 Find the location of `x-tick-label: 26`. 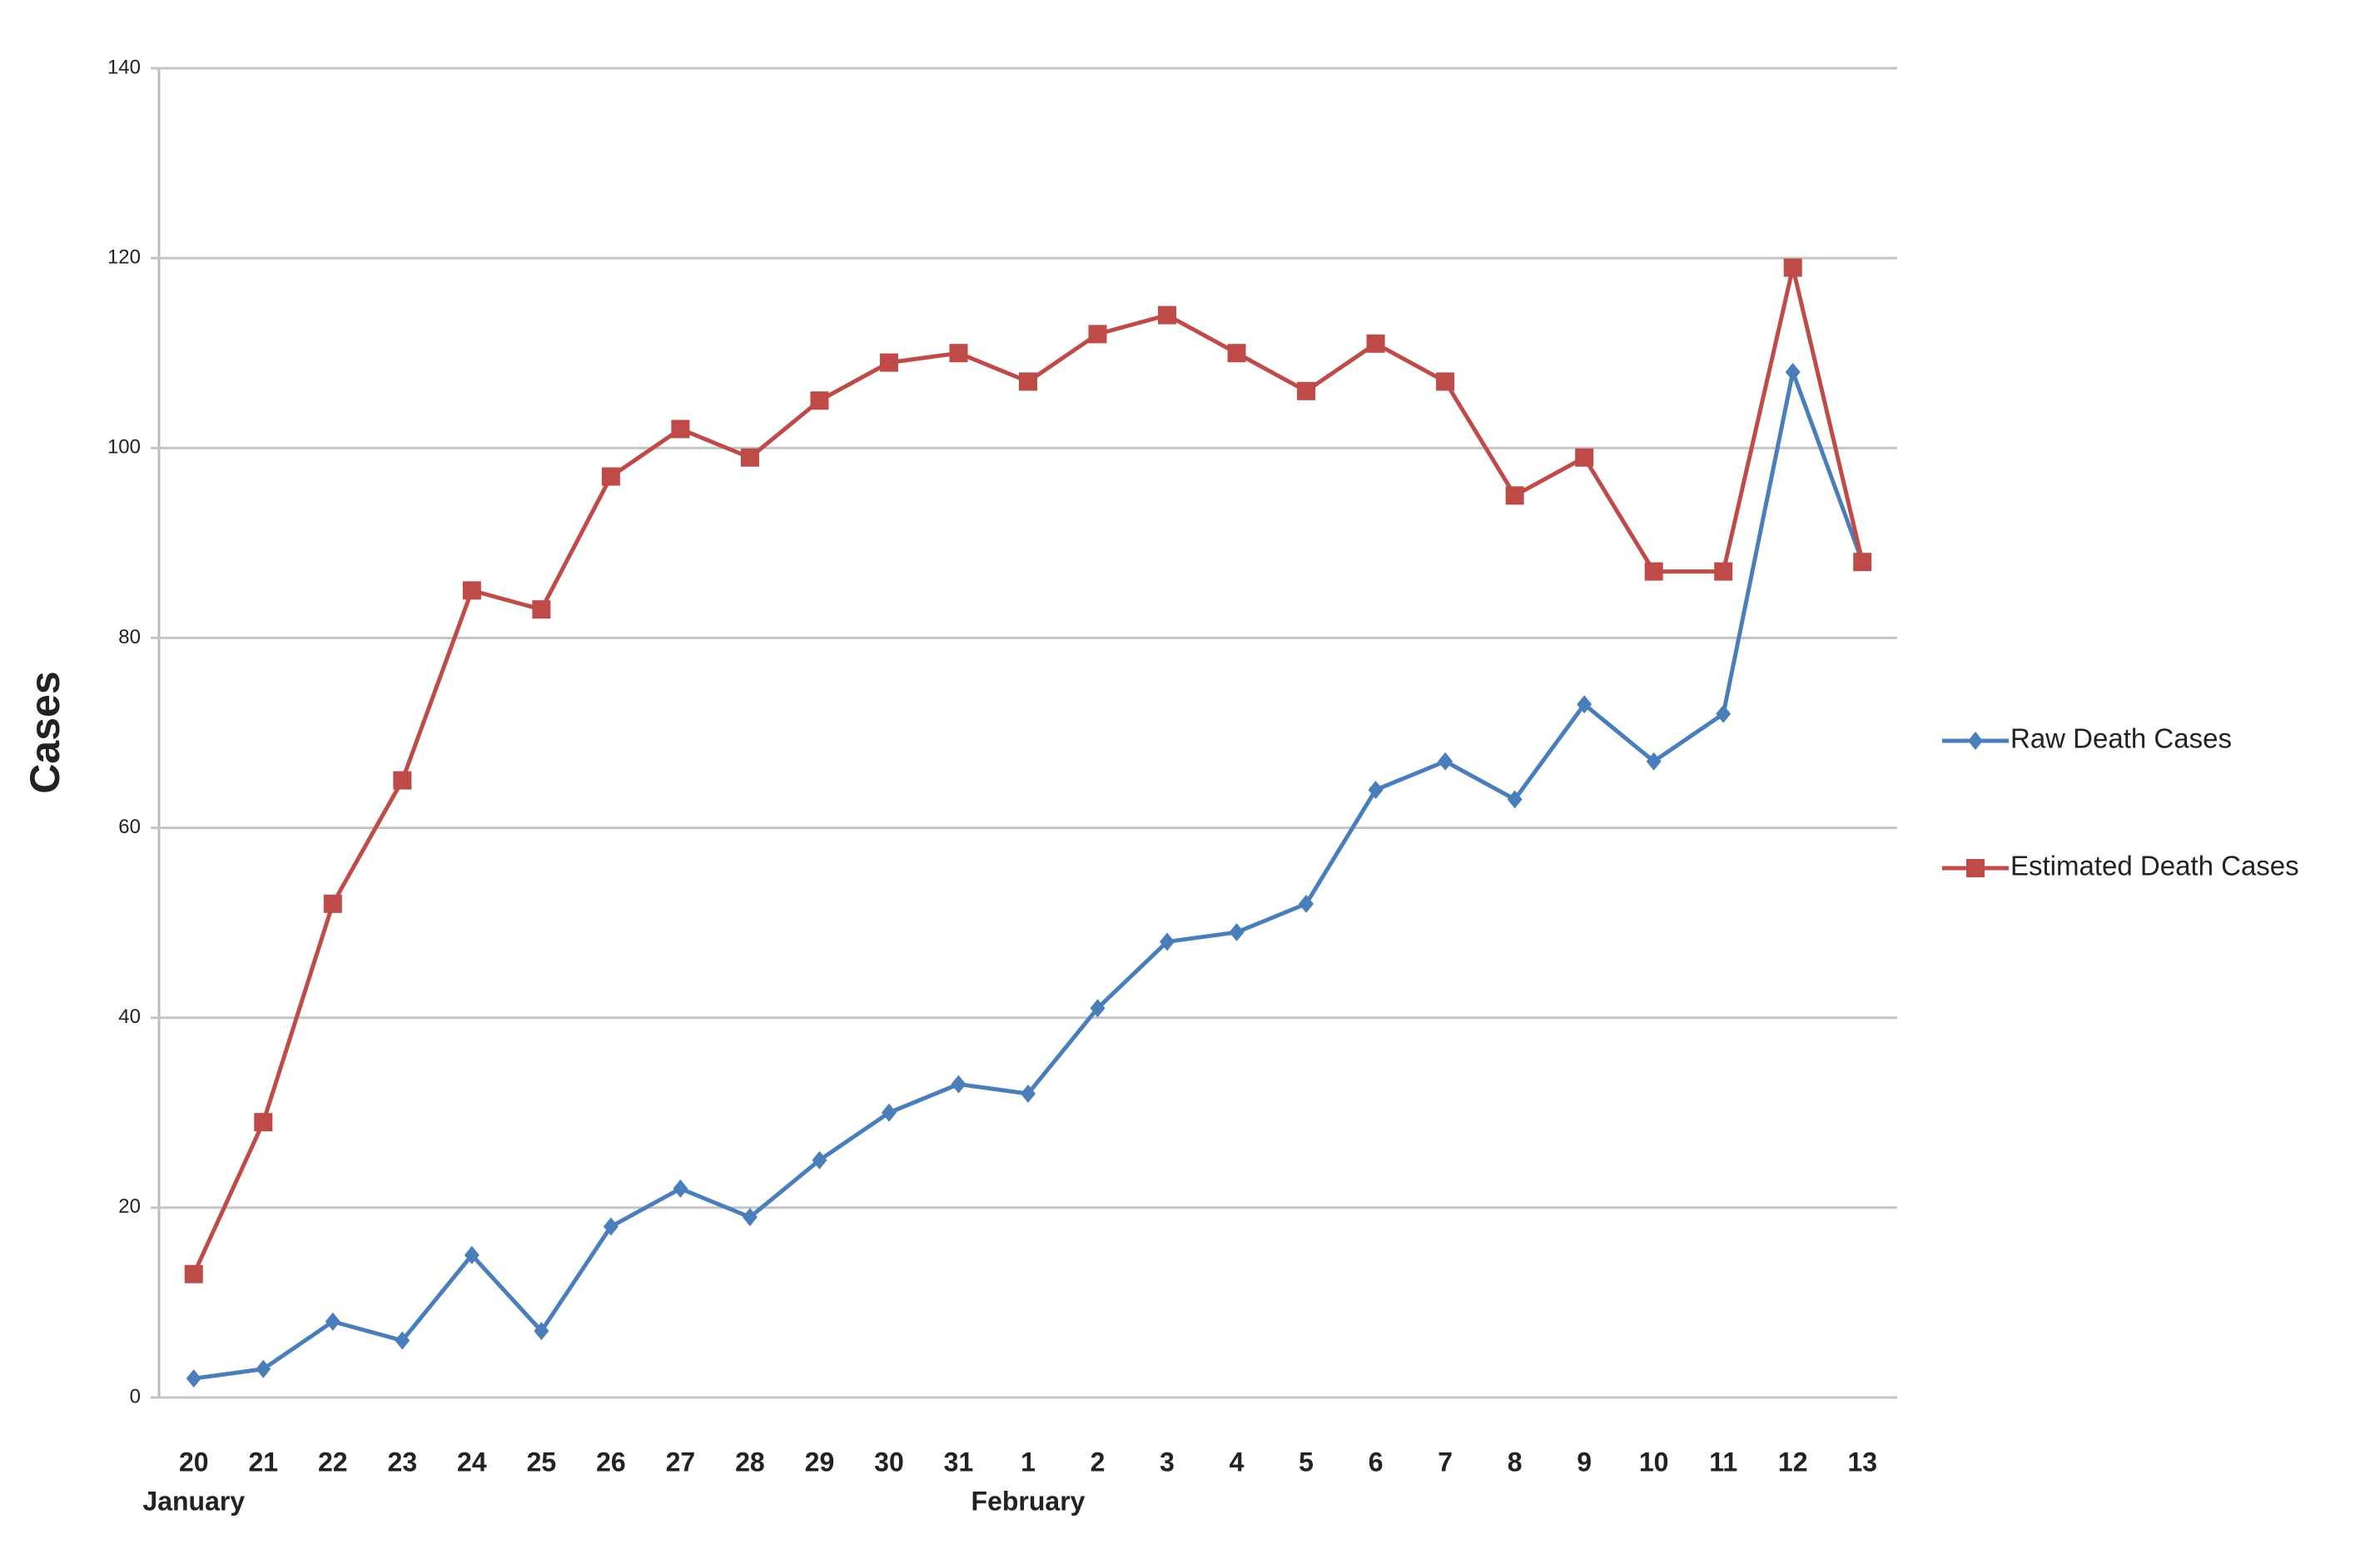

x-tick-label: 26 is located at coordinates (611, 1462).